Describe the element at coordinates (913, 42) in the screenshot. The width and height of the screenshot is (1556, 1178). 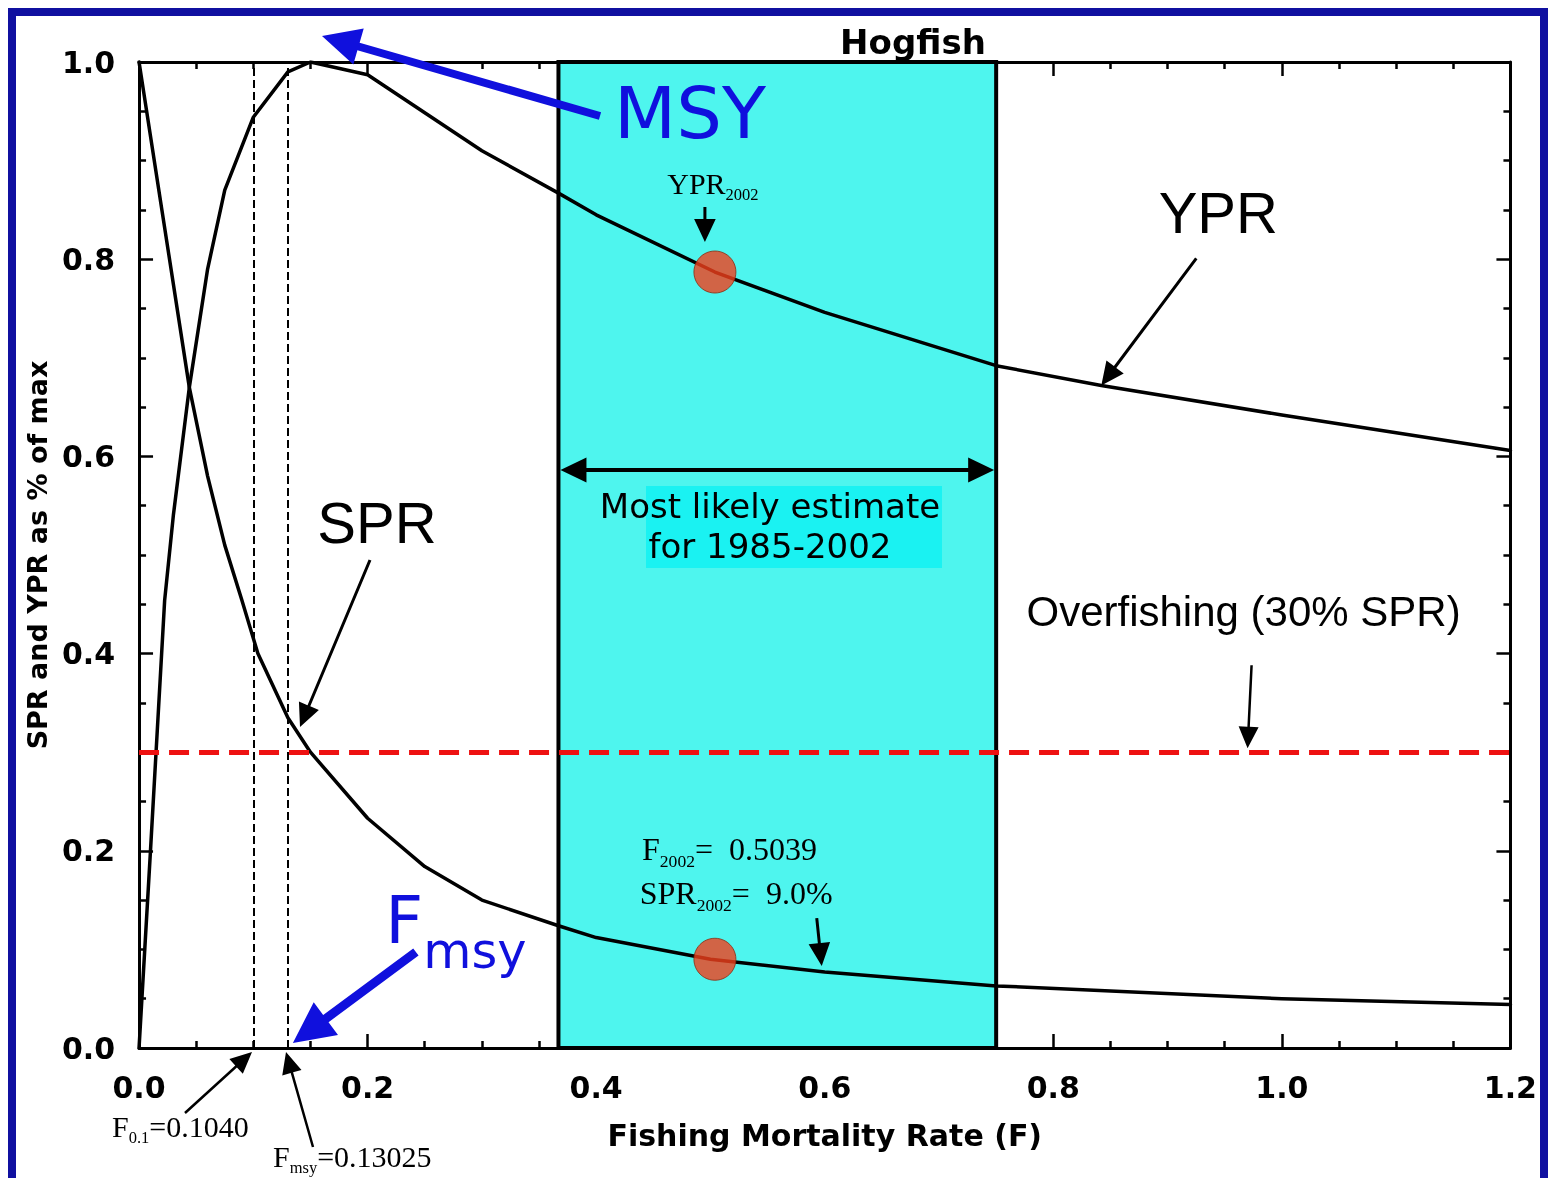
I see `chart-title: Hogfish` at that location.